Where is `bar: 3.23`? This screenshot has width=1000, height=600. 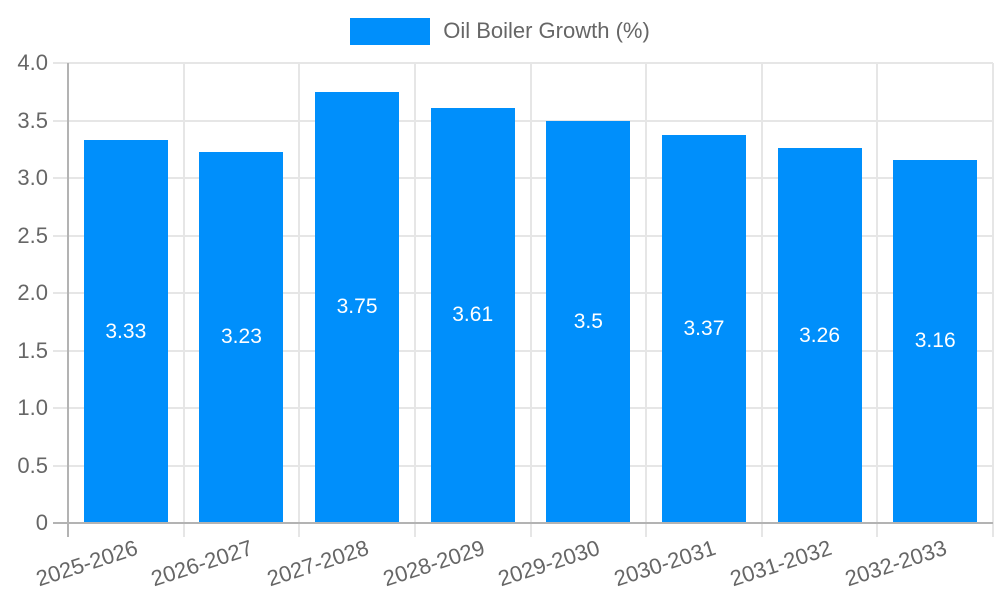 bar: 3.23 is located at coordinates (241, 337).